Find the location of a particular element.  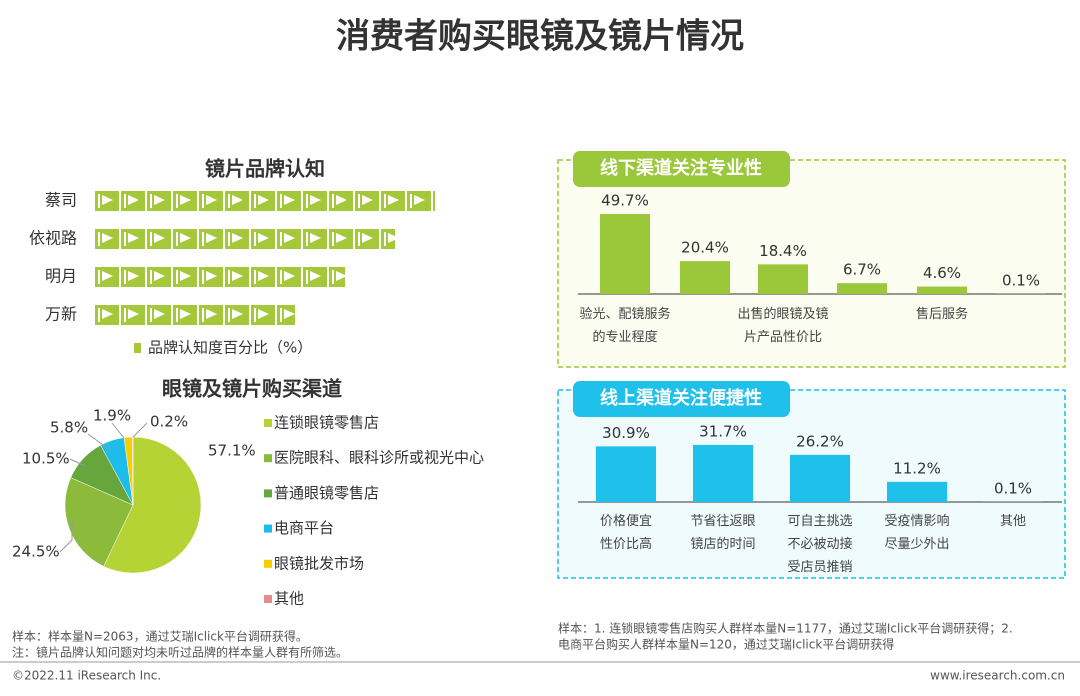

category-label: 依视路 is located at coordinates (53, 238).